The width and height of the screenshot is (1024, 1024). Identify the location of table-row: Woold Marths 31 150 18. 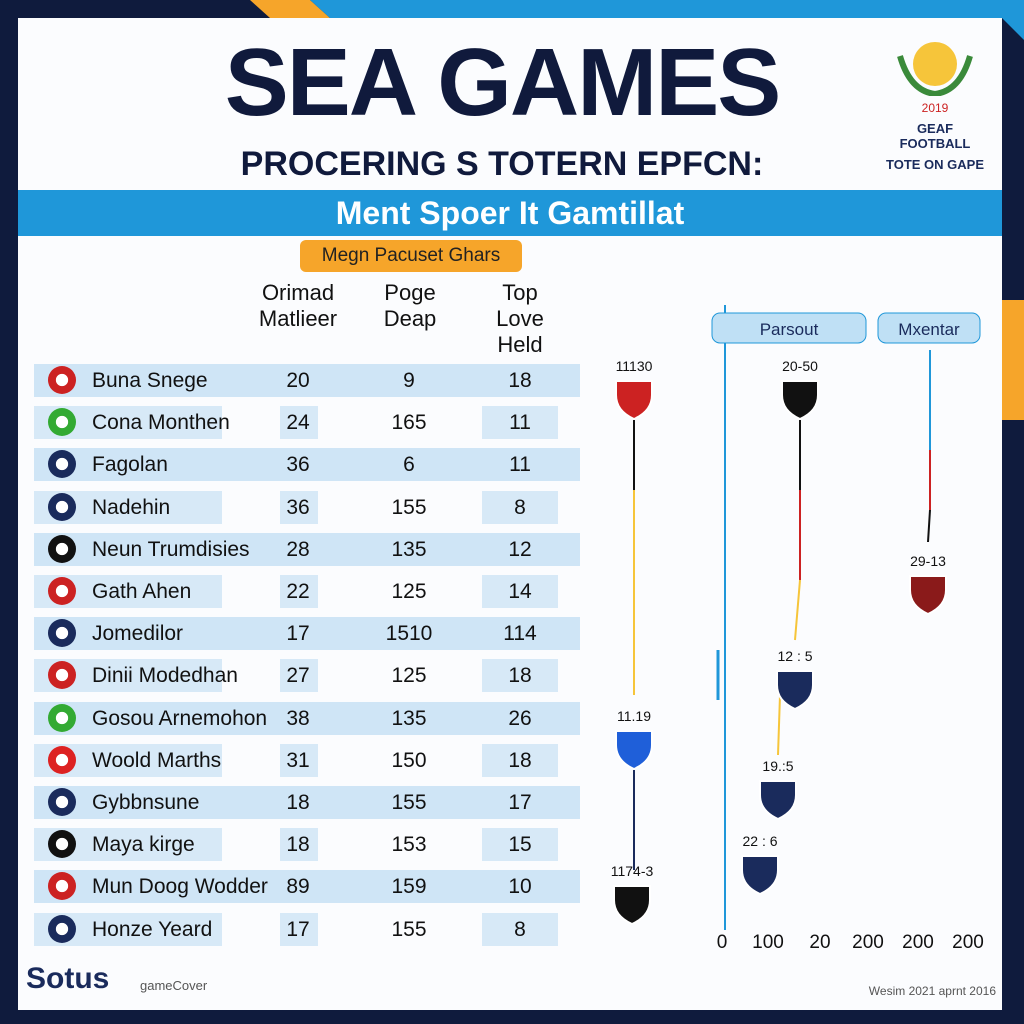
(307, 760).